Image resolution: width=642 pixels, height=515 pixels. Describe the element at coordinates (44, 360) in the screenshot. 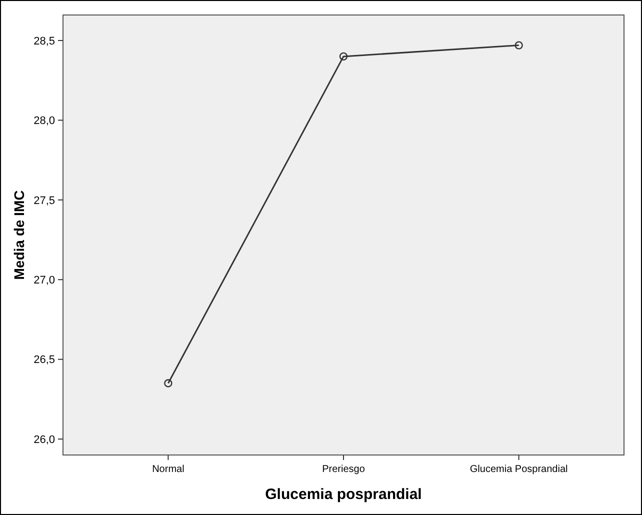

I see `y-tick-label: 26,5` at that location.